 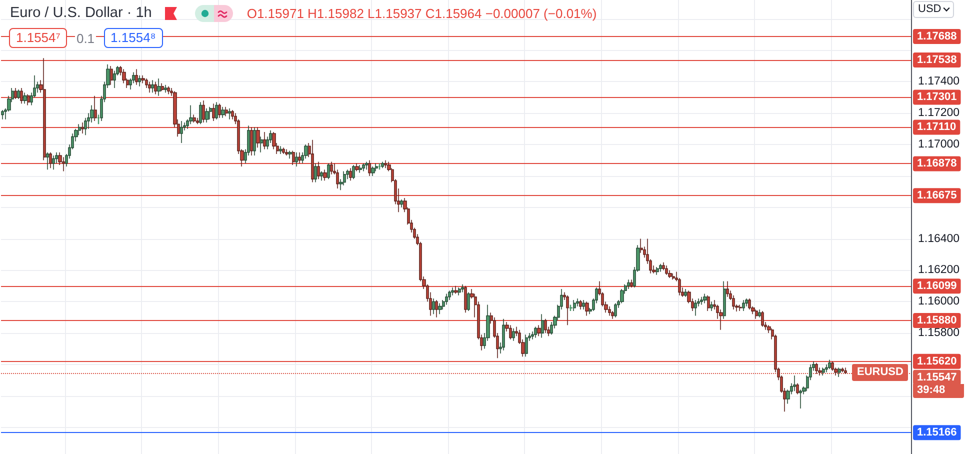 I want to click on y-tick-label: 1.16400, so click(x=939, y=238).